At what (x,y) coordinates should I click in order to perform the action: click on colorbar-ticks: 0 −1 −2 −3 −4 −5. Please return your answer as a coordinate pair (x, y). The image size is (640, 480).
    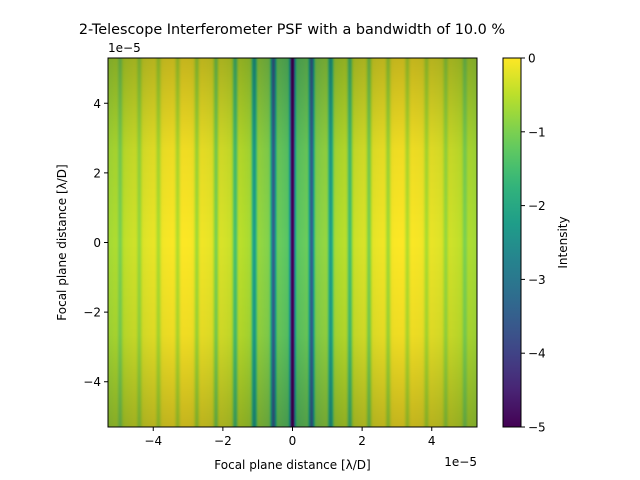
    Looking at the image, I should click on (533, 243).